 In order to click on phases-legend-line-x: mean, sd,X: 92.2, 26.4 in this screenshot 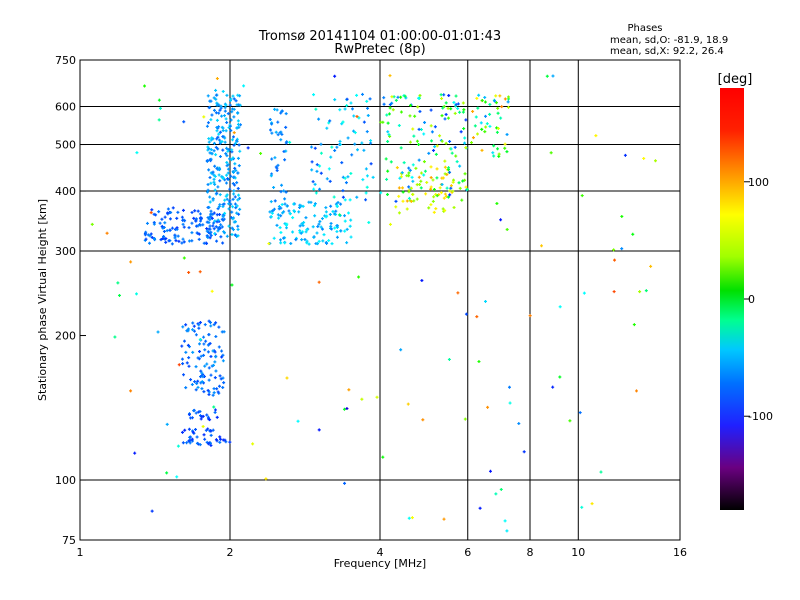, I will do `click(667, 51)`.